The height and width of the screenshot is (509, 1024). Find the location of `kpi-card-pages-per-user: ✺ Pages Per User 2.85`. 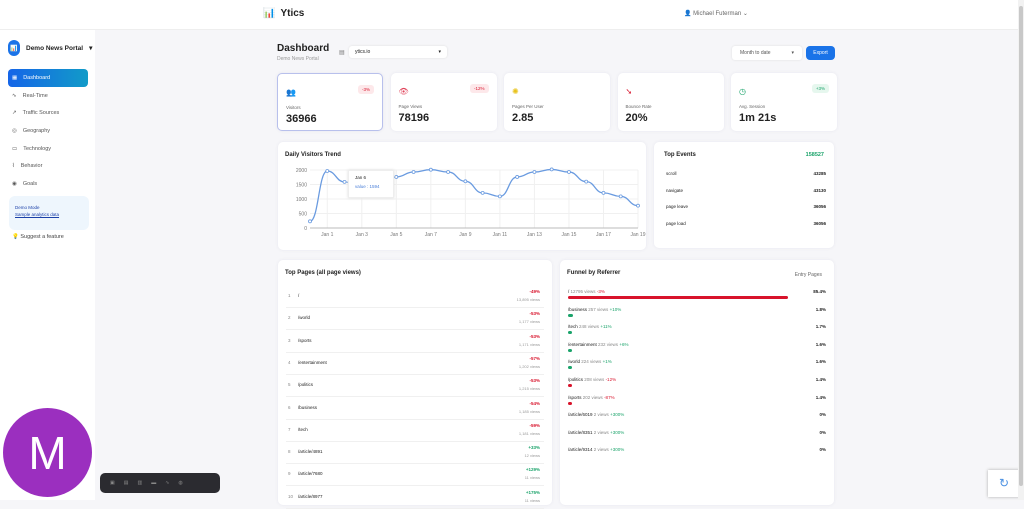

kpi-card-pages-per-user: ✺ Pages Per User 2.85 is located at coordinates (557, 102).